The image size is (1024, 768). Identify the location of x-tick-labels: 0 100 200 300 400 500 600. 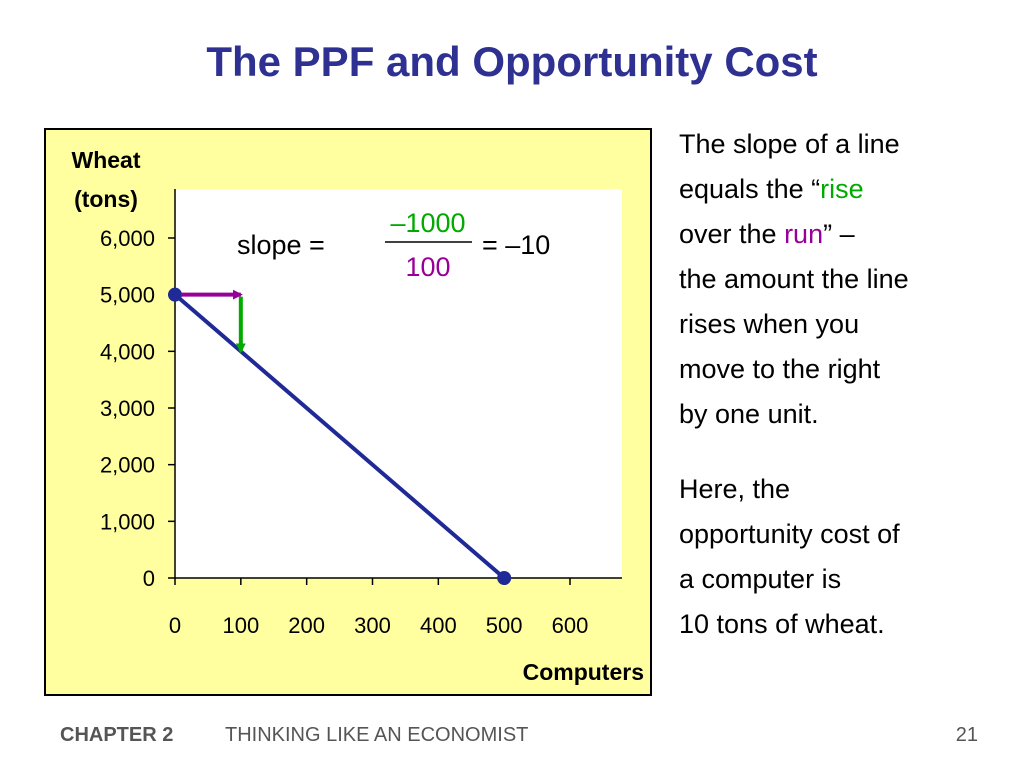
(378, 625).